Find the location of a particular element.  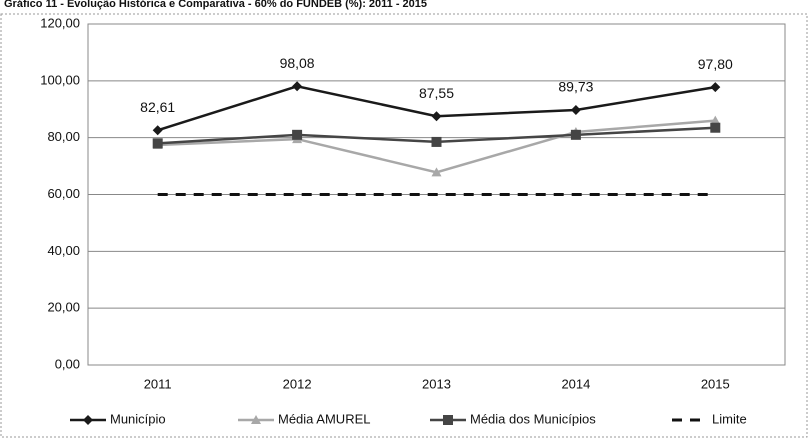

x-tick-label: 2012 is located at coordinates (297, 383).